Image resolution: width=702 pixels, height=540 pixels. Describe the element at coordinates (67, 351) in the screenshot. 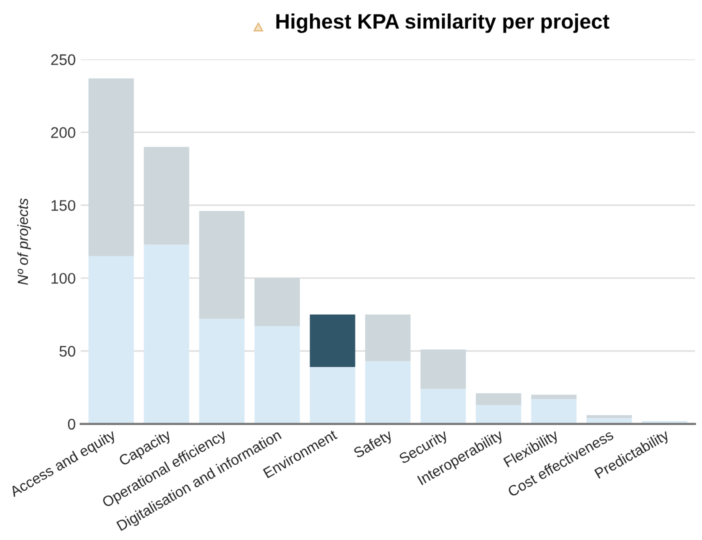

I see `y-tick-label: 50` at that location.